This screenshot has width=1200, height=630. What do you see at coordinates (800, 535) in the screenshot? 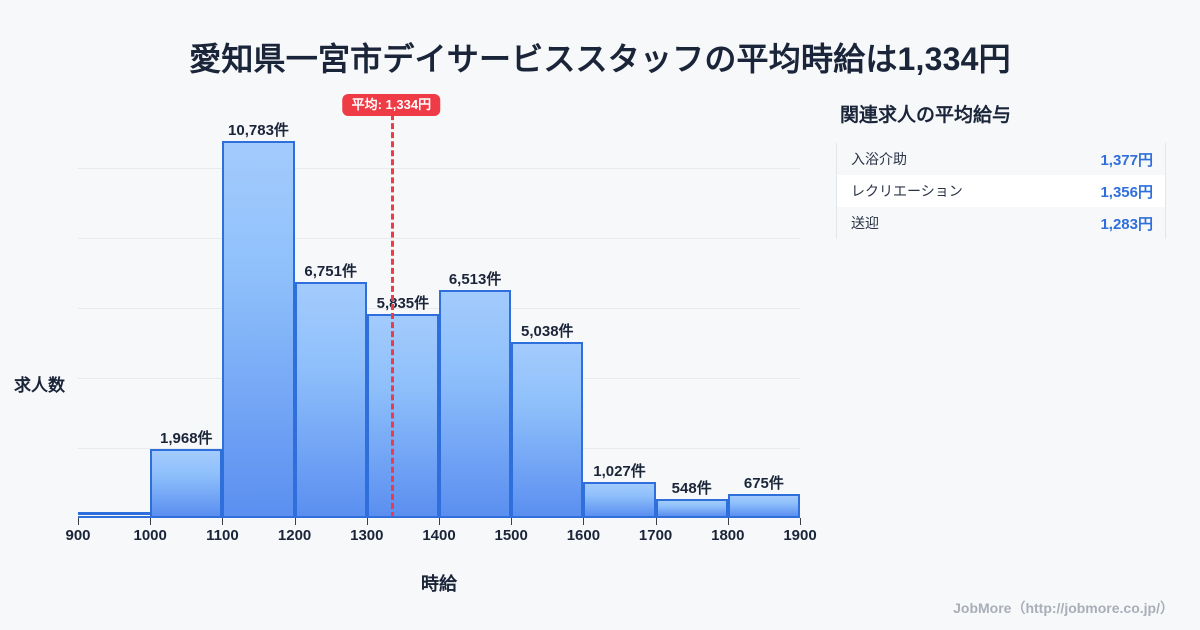
I see `x-axis-tick-label: 1900` at bounding box center [800, 535].